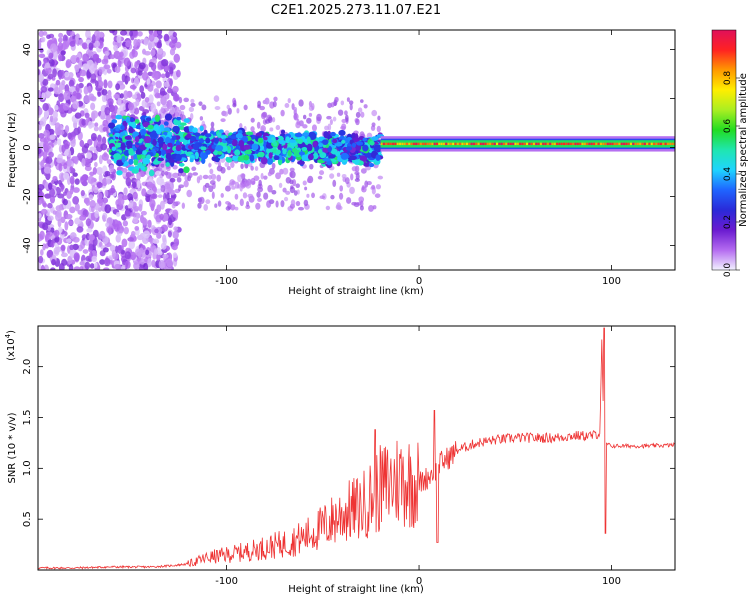 This screenshot has width=750, height=600. I want to click on x-tick-label: 0, so click(419, 281).